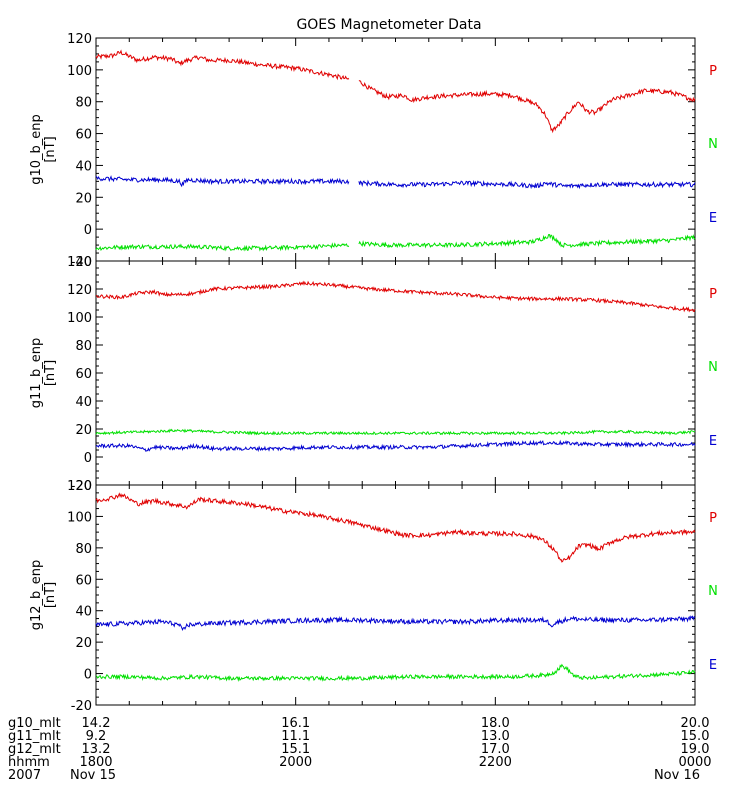 Image resolution: width=750 pixels, height=800 pixels. I want to click on bottom-row-label: g11_mlt, so click(34, 736).